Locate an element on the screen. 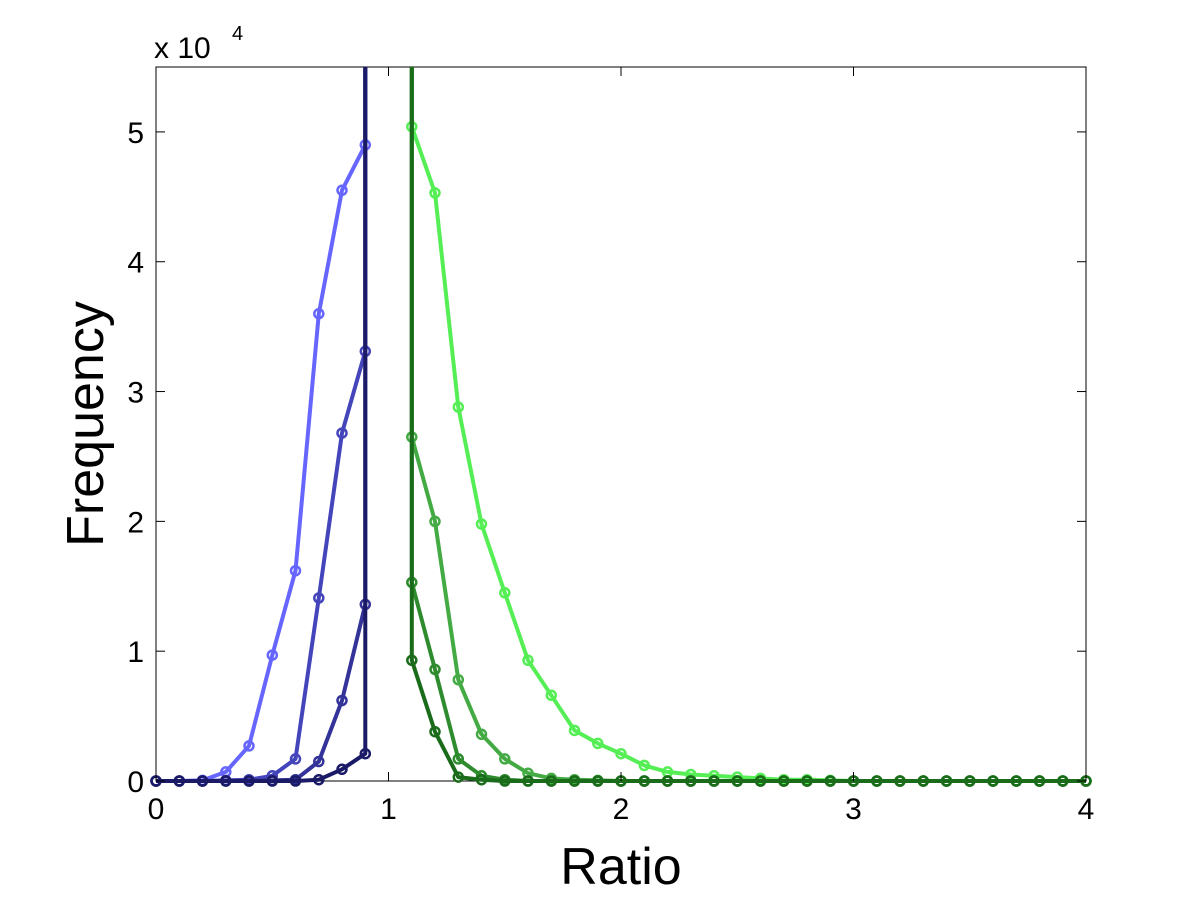  y-tick-label: 0 is located at coordinates (135, 782).